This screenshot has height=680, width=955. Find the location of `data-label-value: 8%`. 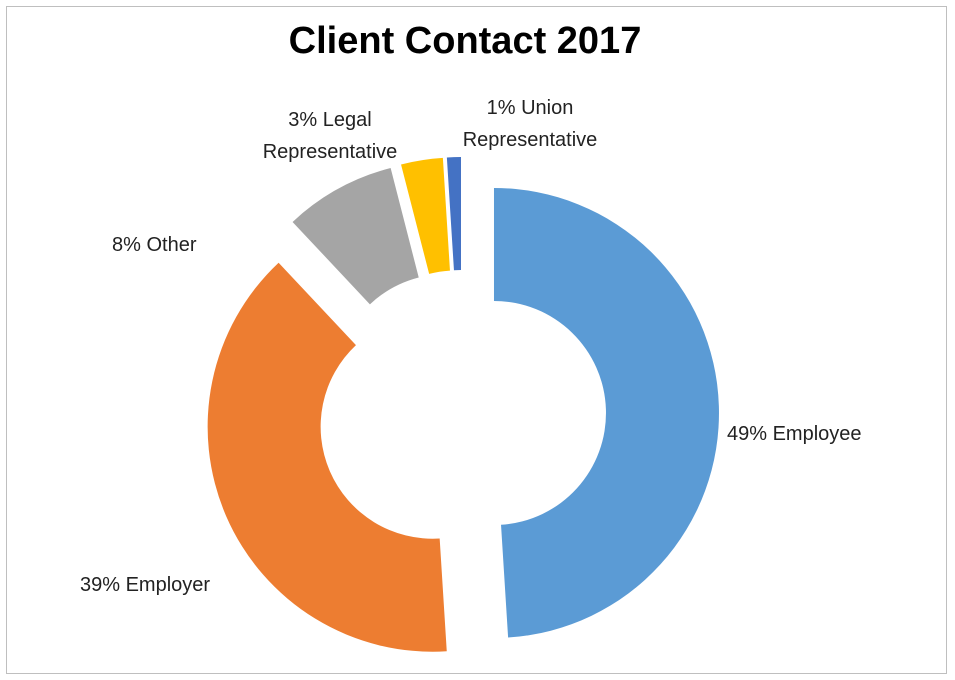

data-label-value: 8% is located at coordinates (126, 245).